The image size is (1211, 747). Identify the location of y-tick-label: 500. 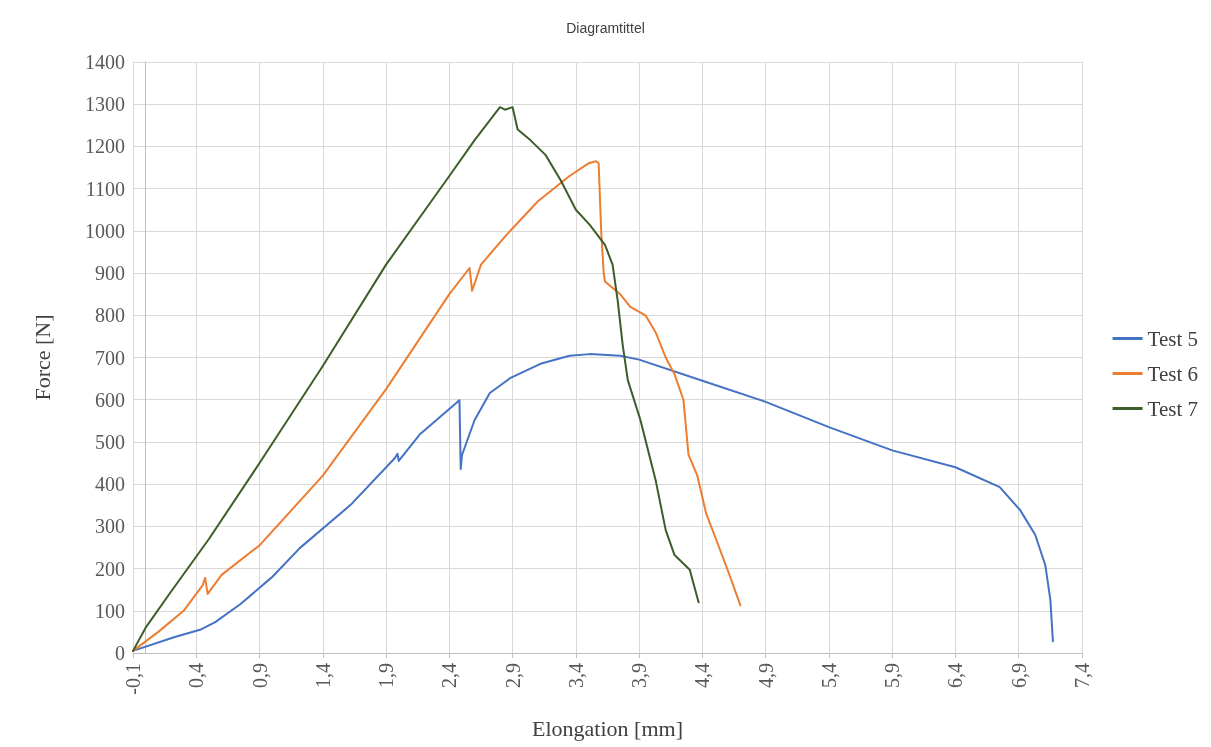
(110, 441).